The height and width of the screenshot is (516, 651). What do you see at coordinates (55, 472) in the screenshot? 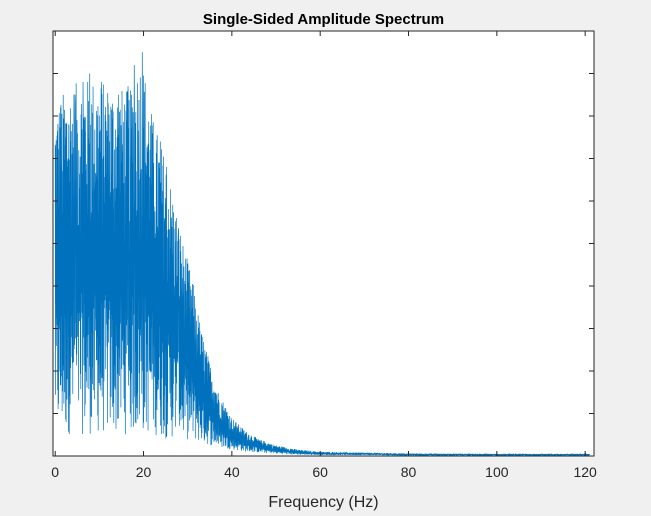
I see `x-tick-label: 0` at bounding box center [55, 472].